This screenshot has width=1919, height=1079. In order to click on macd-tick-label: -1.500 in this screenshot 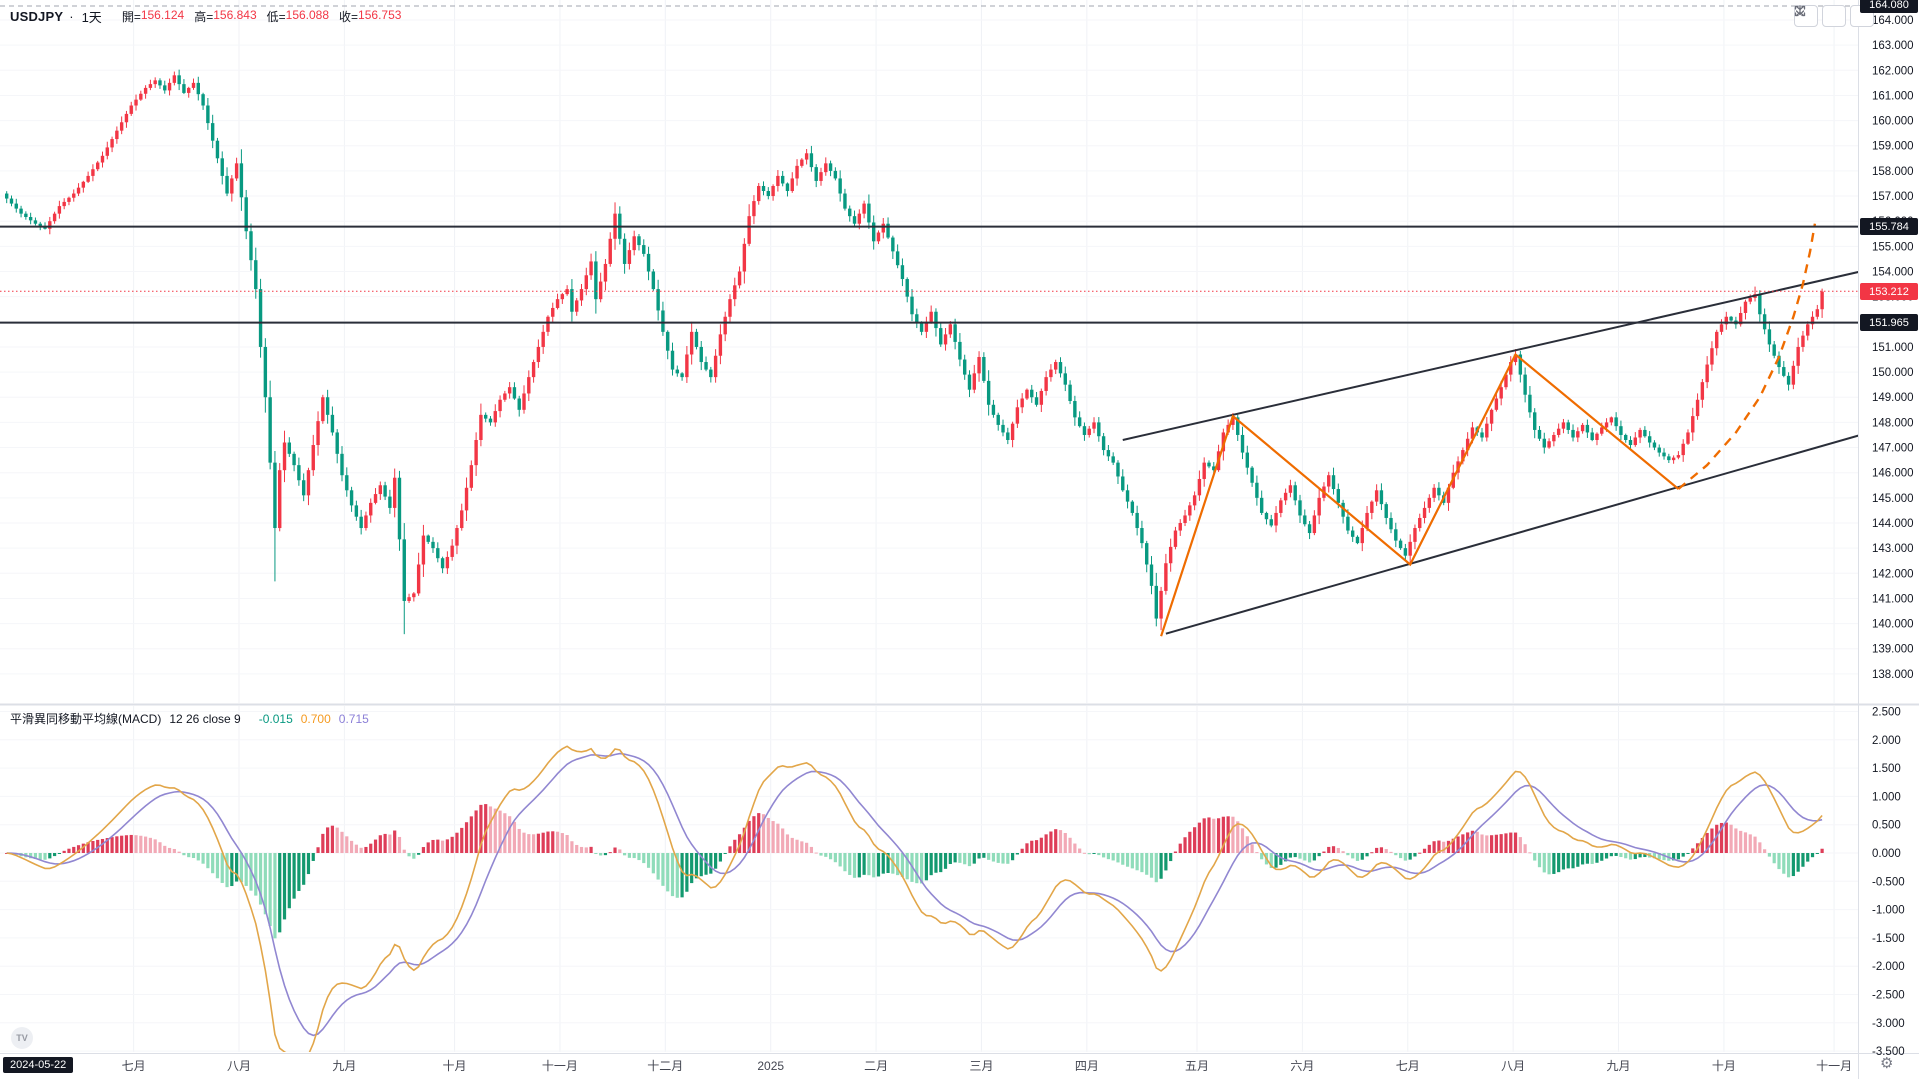, I will do `click(1888, 939)`.